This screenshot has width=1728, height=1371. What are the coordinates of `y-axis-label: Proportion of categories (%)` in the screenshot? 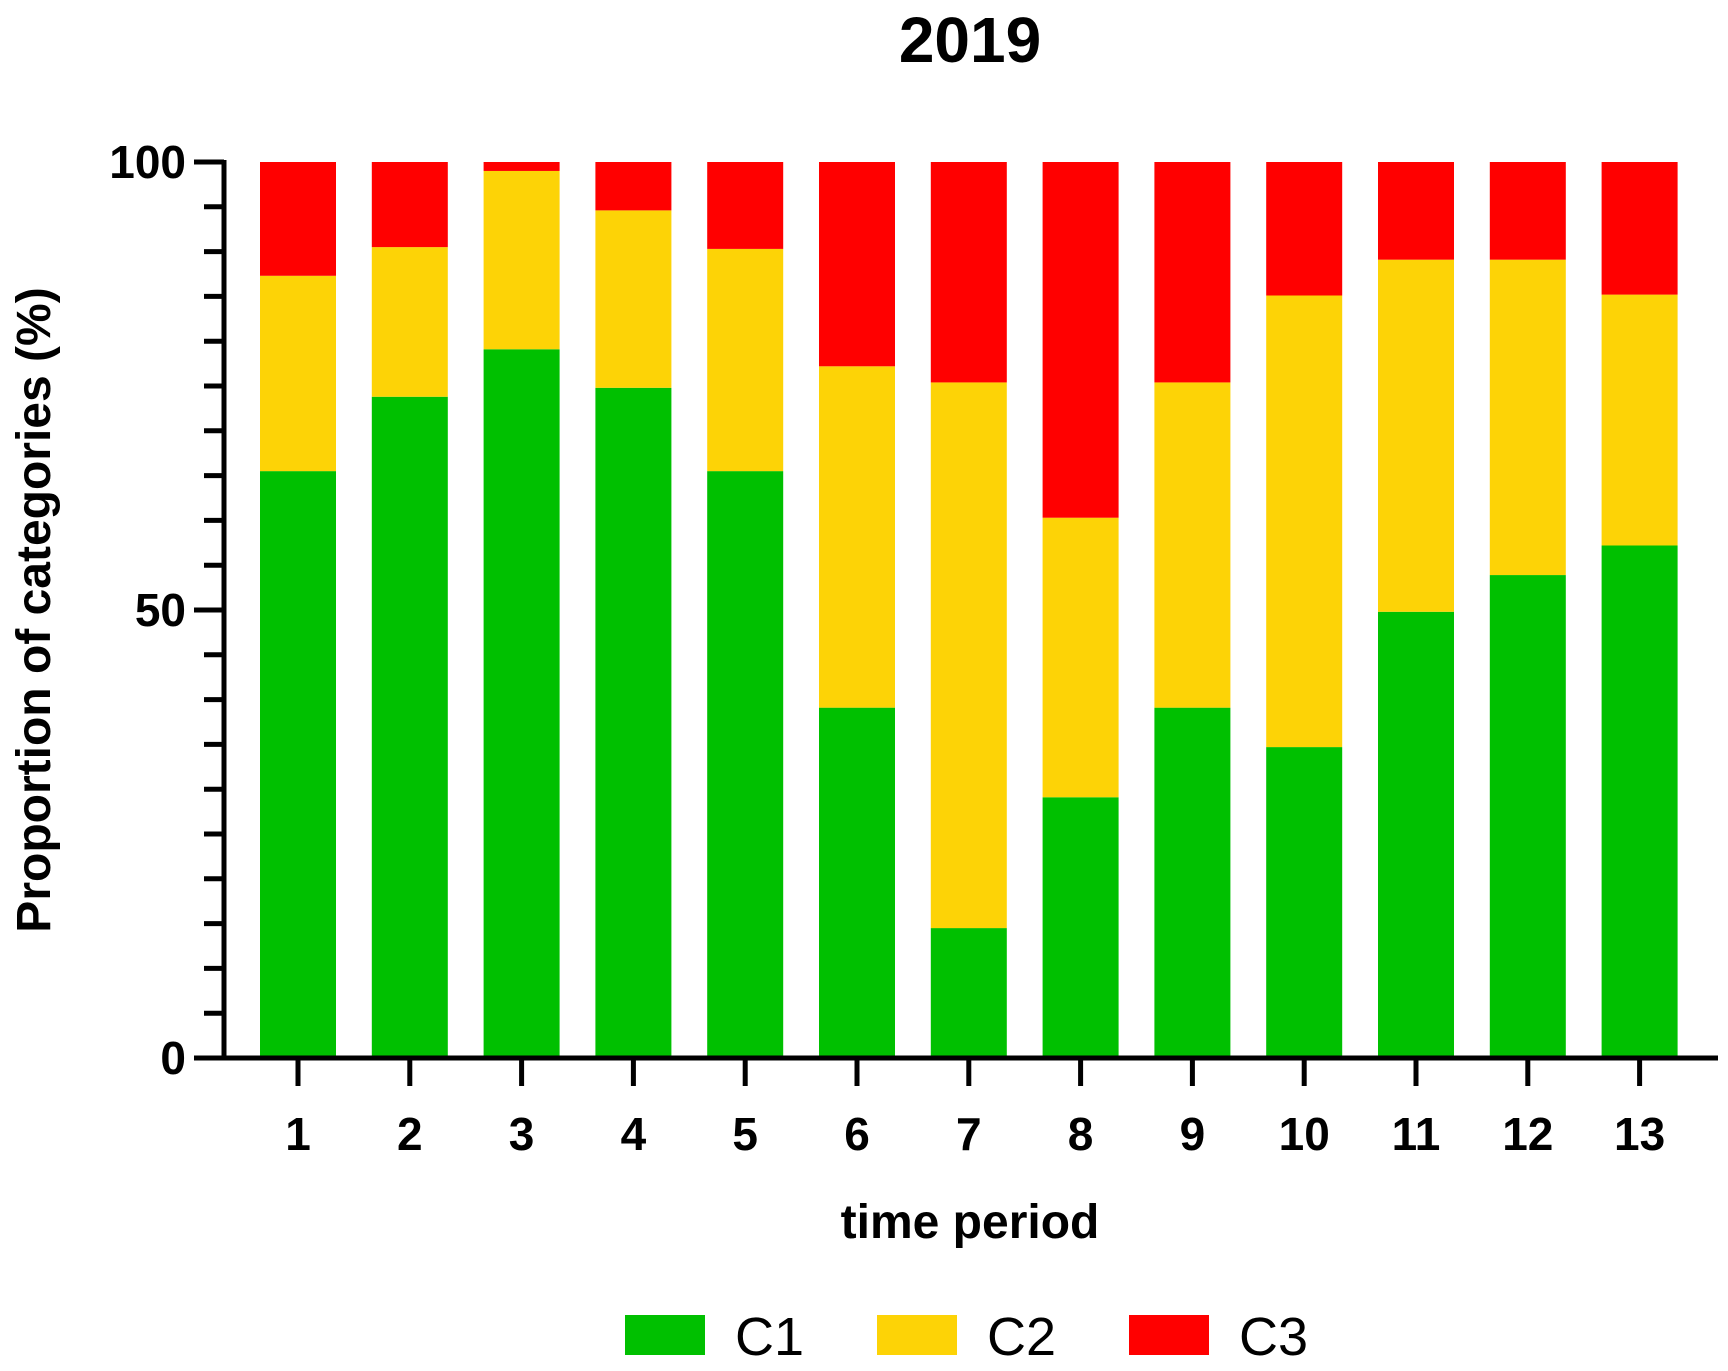 It's located at (34, 609).